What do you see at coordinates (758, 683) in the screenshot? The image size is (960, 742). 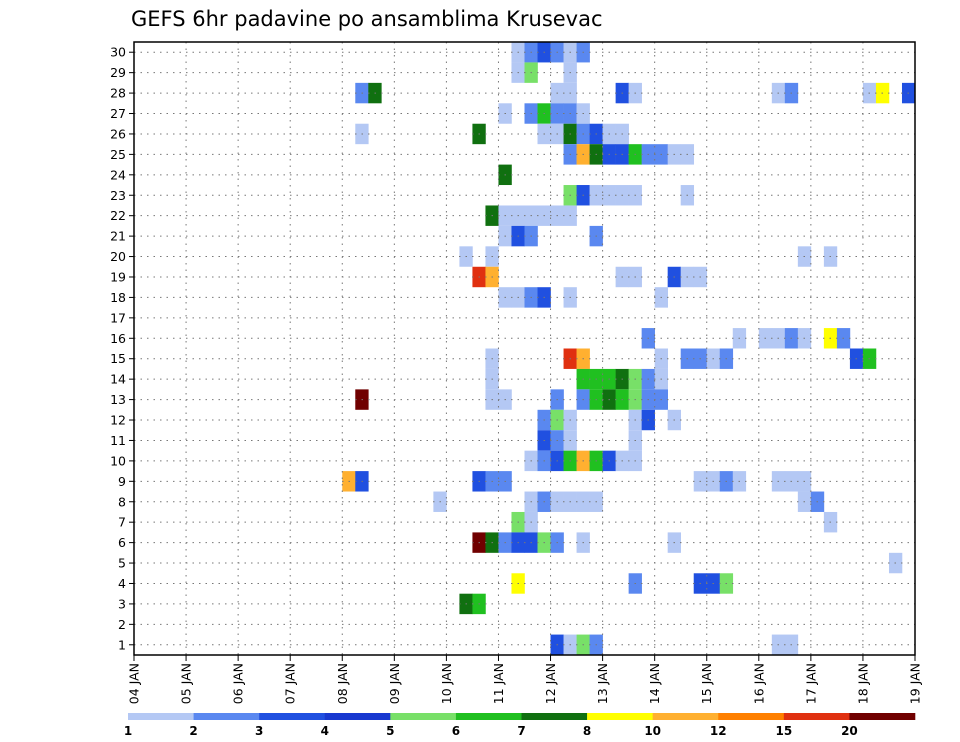 I see `x-tick-label: 16 JAN` at bounding box center [758, 683].